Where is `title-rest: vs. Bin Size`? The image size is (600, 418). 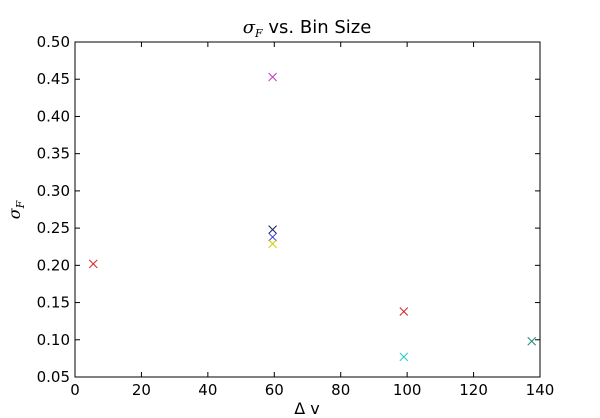 title-rest: vs. Bin Size is located at coordinates (317, 27).